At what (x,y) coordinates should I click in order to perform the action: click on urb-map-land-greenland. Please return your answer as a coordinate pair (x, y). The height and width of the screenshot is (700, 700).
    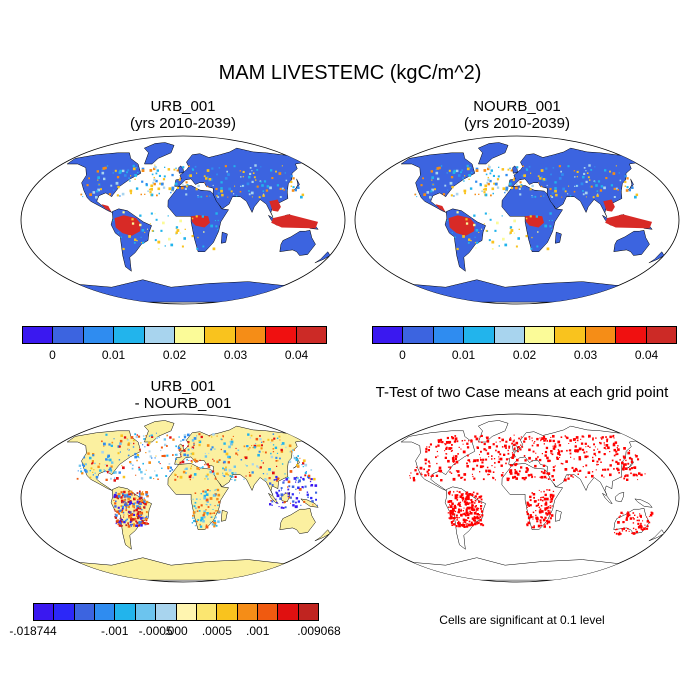
    Looking at the image, I should click on (159, 153).